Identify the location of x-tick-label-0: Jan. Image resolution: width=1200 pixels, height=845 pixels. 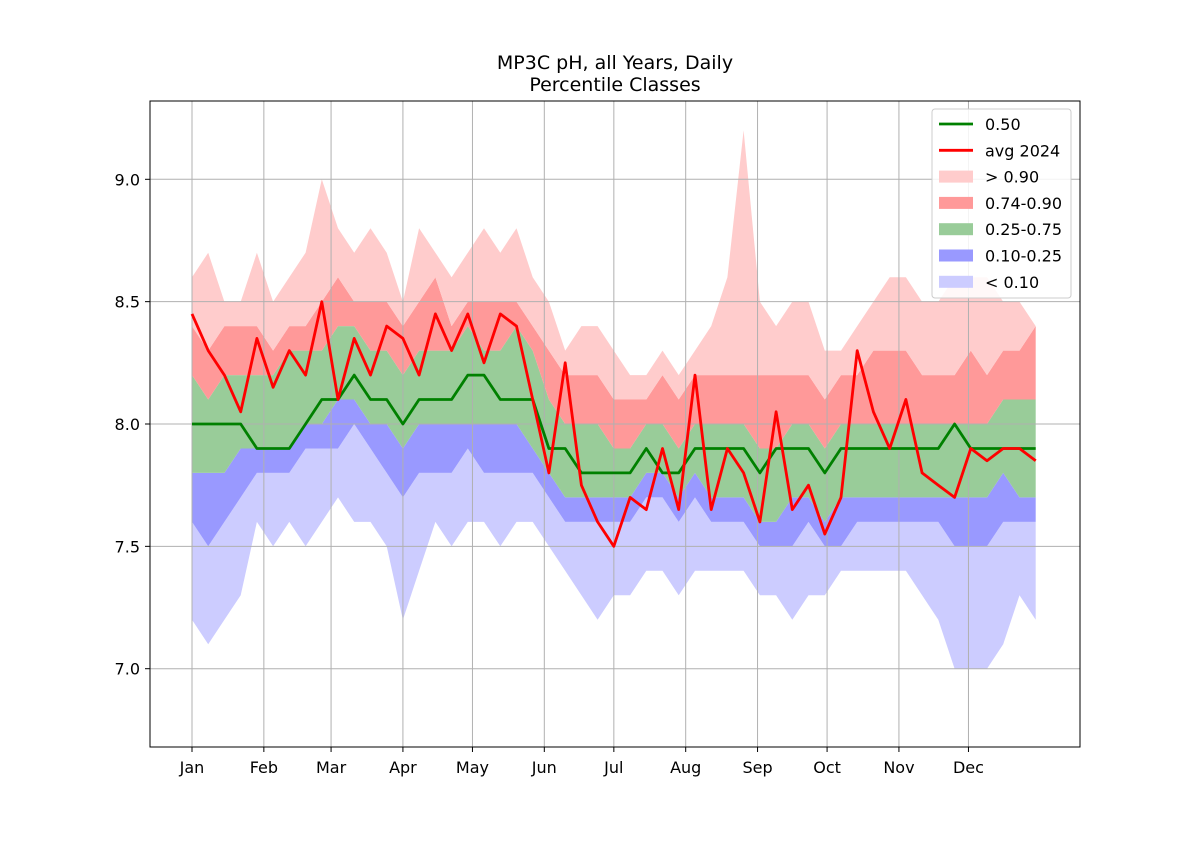
(192, 767).